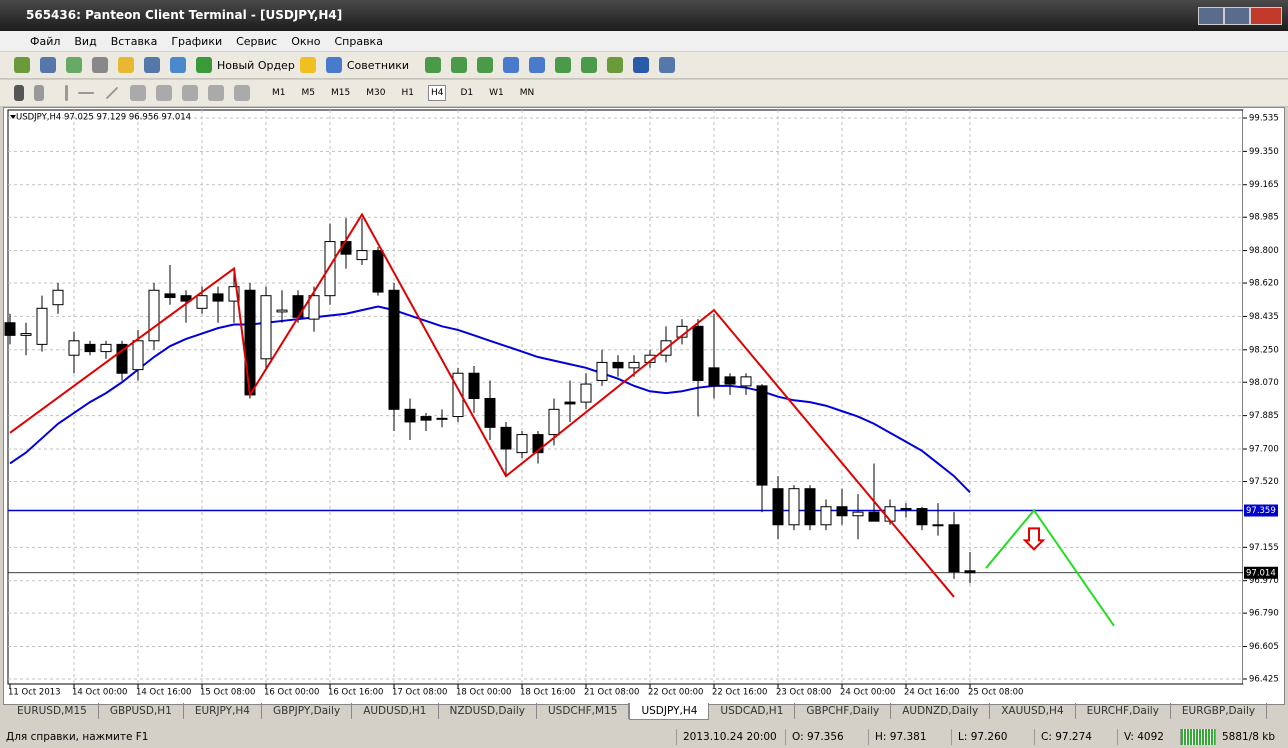  Describe the element at coordinates (1264, 119) in the screenshot. I see `y-tick-label: 99.535` at that location.